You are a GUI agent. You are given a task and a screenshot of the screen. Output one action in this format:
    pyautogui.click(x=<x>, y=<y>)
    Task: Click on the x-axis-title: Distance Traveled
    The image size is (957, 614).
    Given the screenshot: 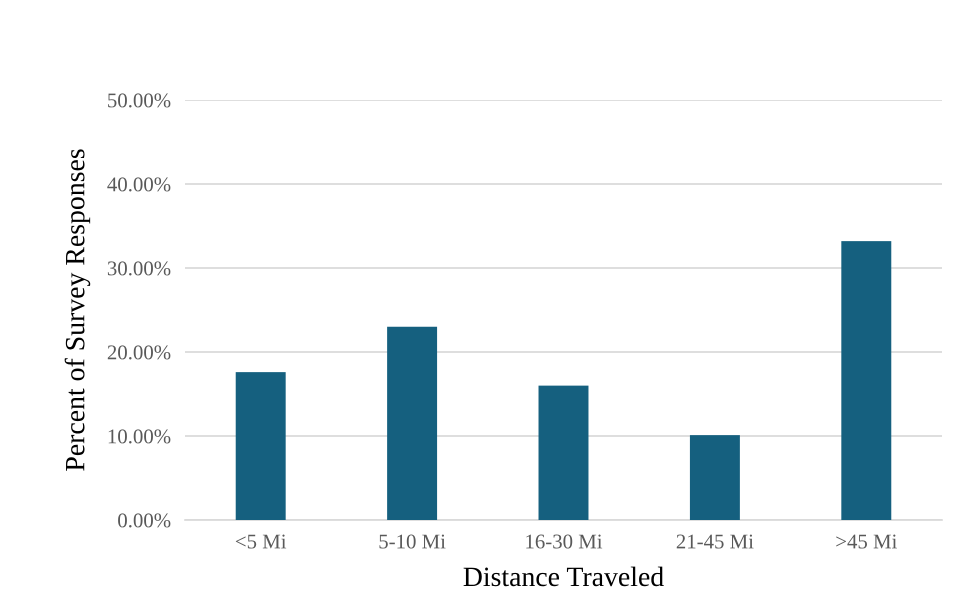 What is the action you would take?
    pyautogui.click(x=564, y=576)
    